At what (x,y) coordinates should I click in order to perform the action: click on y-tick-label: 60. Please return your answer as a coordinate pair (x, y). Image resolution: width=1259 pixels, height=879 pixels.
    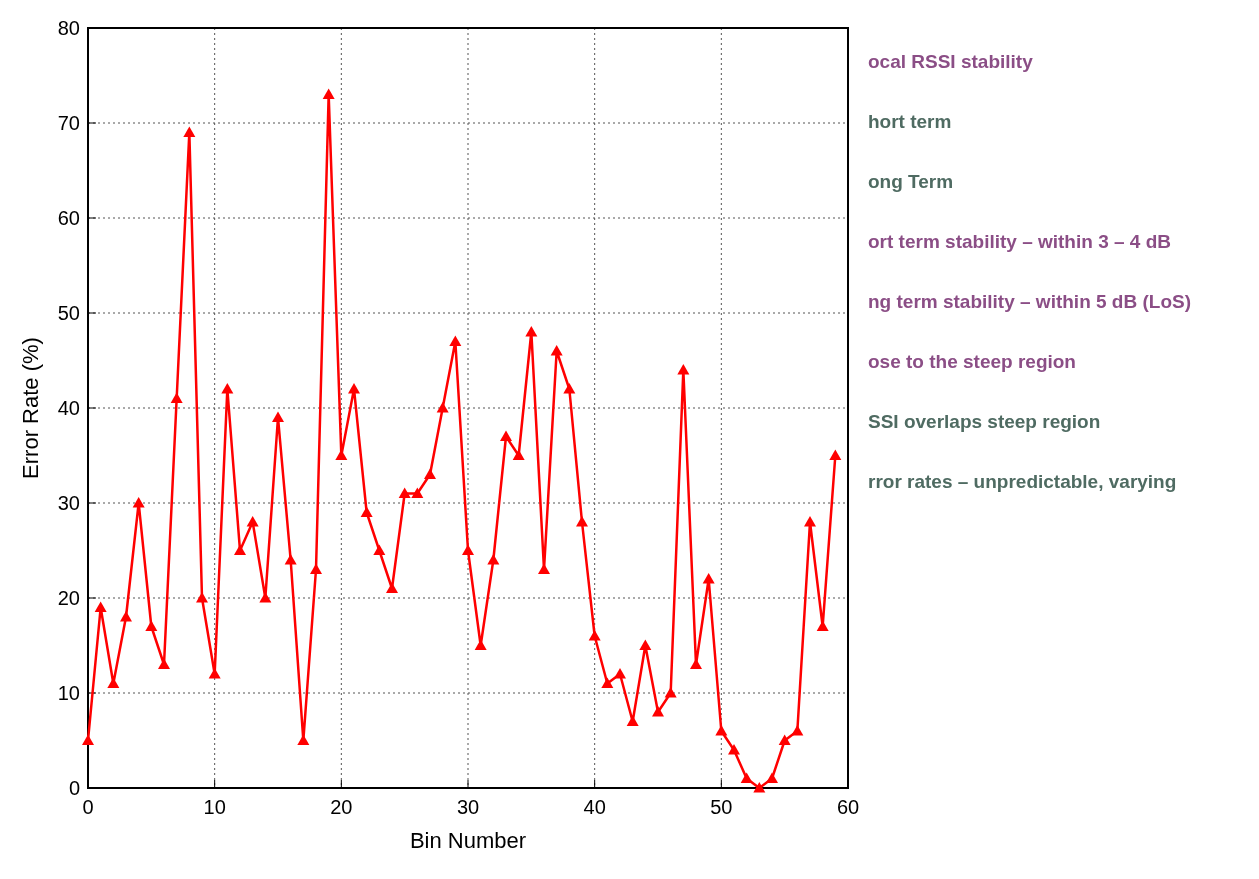
    Looking at the image, I should click on (68, 218).